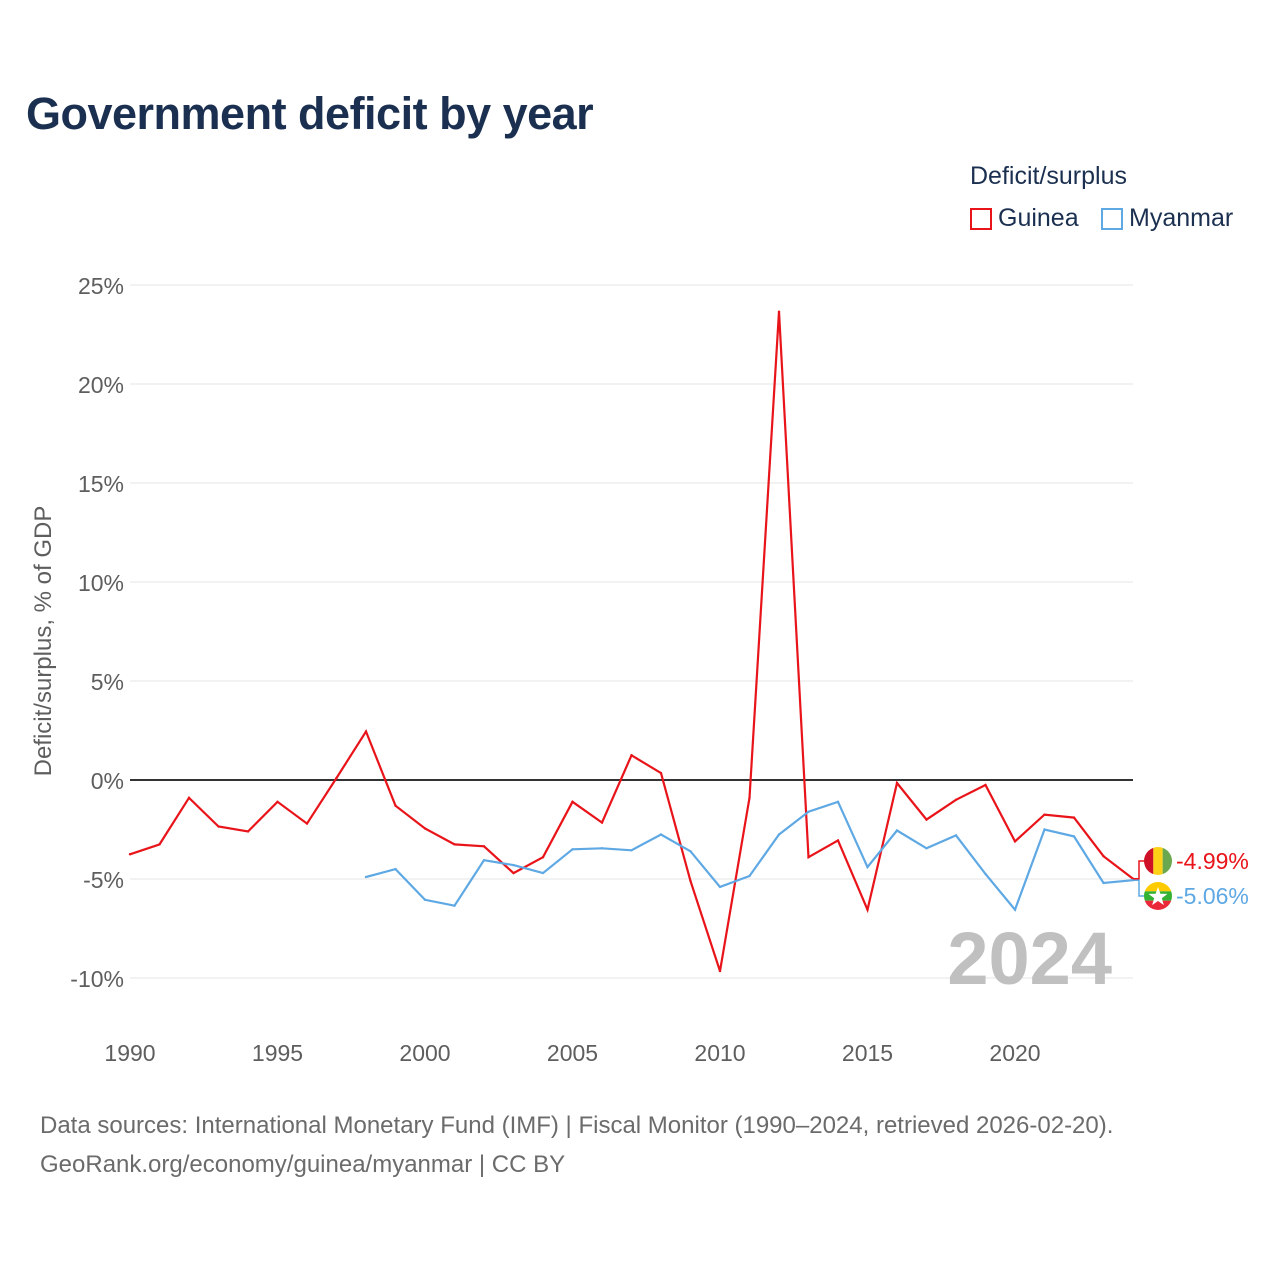  I want to click on x-tick-label: 2015, so click(867, 1053).